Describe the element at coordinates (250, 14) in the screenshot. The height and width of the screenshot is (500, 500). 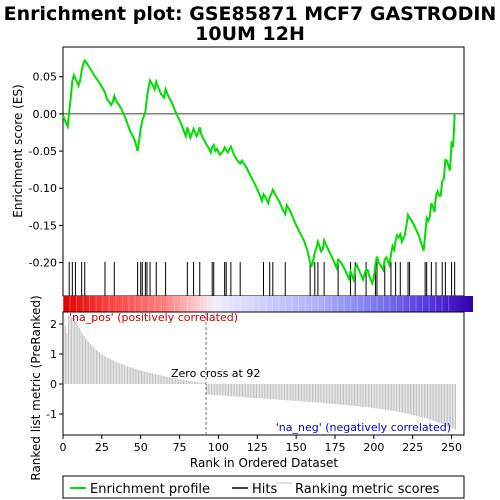
I see `chart-title-line1: Enrichment plot: GSE85871 MCF7 GASTRODIN` at that location.